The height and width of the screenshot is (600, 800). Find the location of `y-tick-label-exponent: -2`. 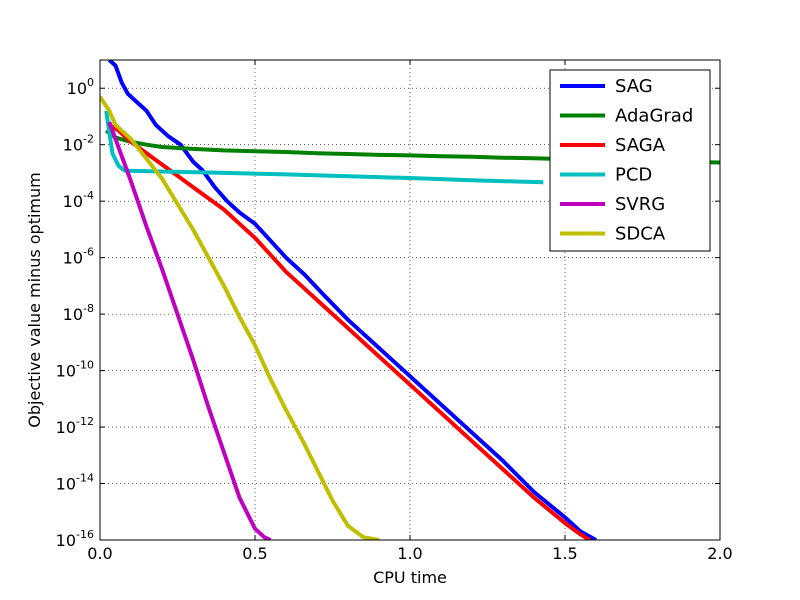

y-tick-label-exponent: -2 is located at coordinates (88, 139).